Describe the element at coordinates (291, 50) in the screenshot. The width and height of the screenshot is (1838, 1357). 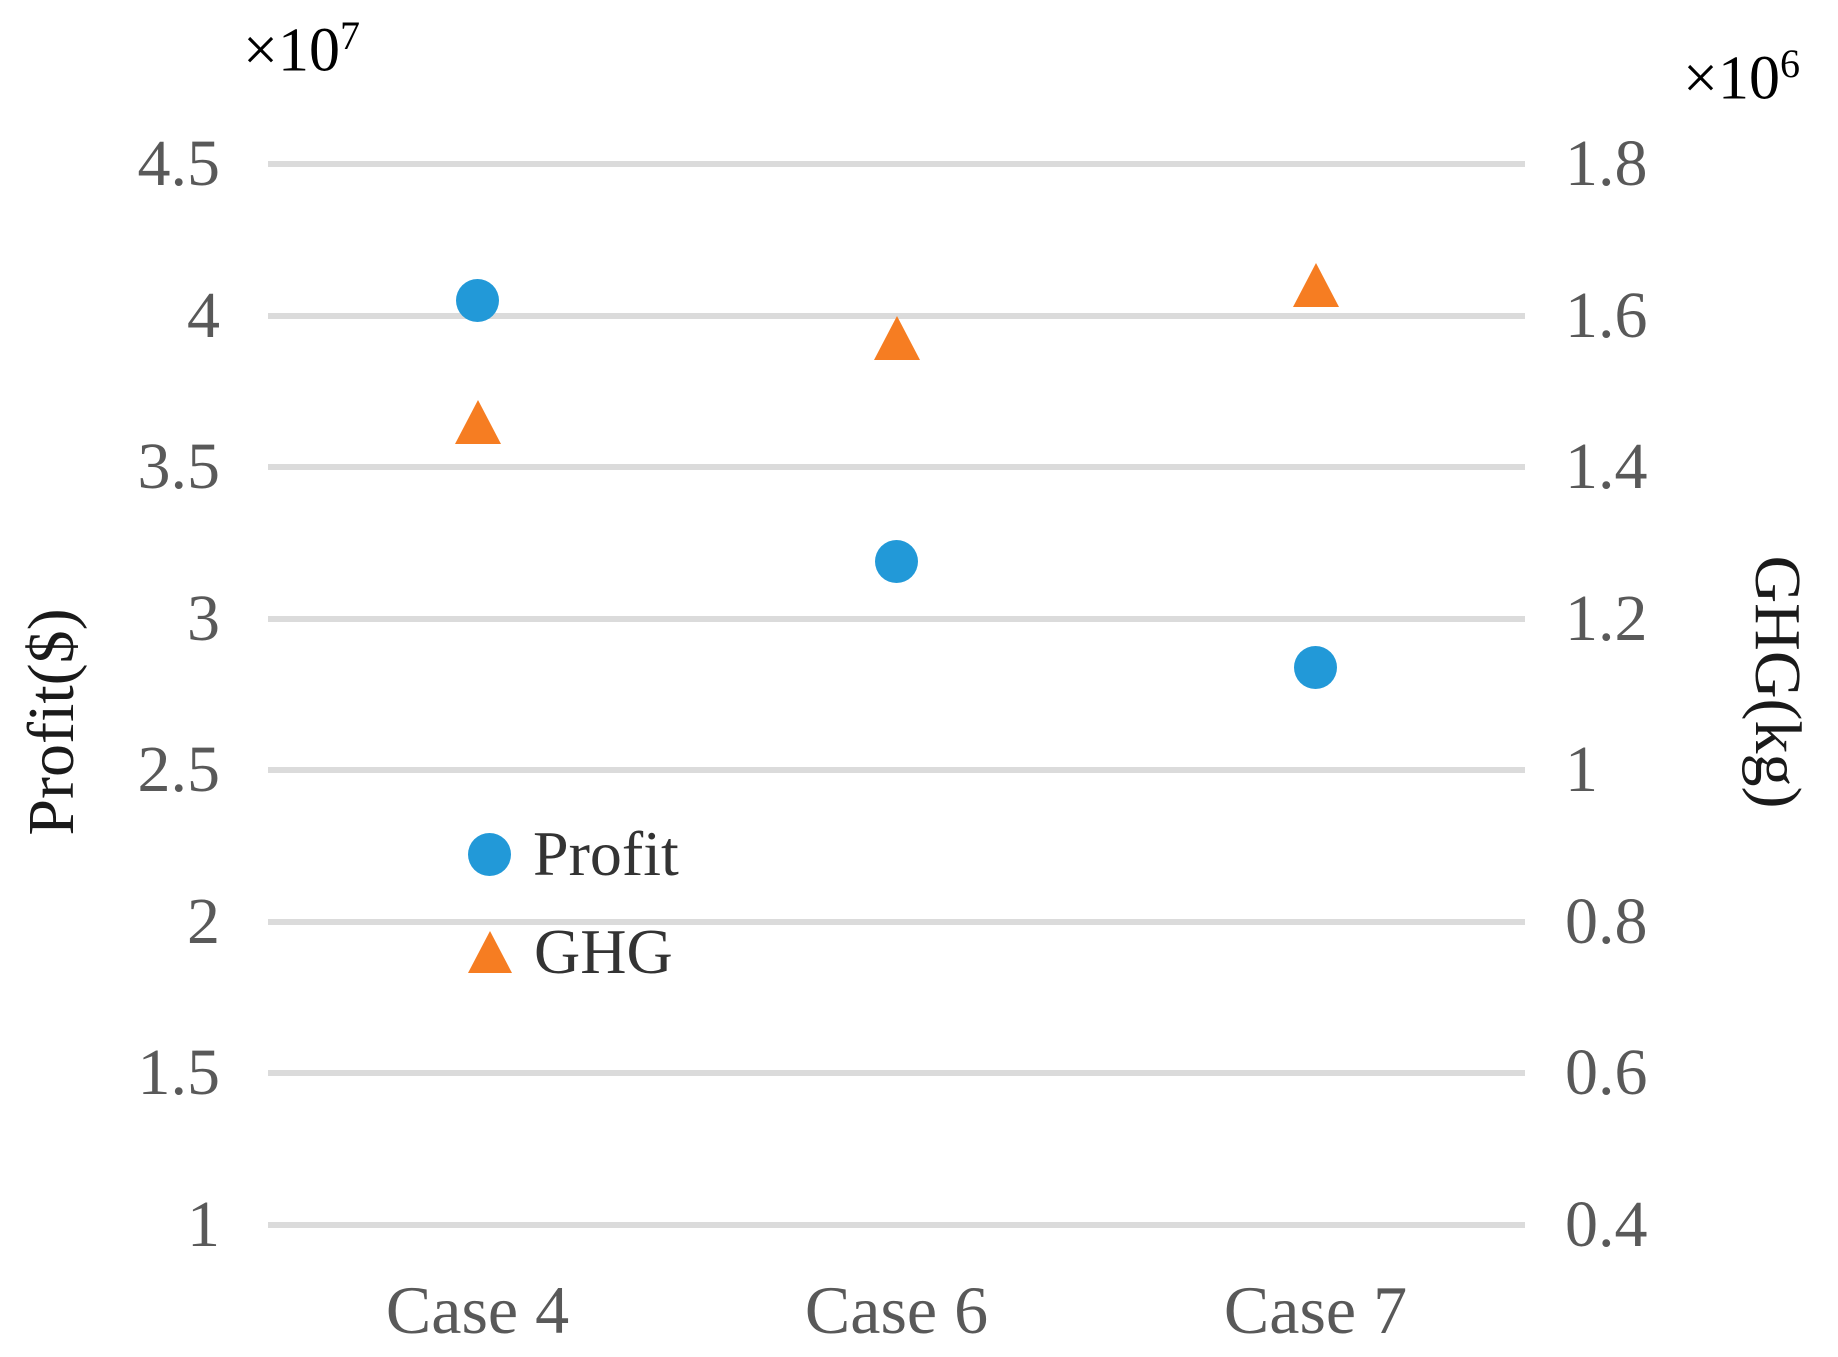
I see `left-axis-multiplier-base: ×10` at that location.